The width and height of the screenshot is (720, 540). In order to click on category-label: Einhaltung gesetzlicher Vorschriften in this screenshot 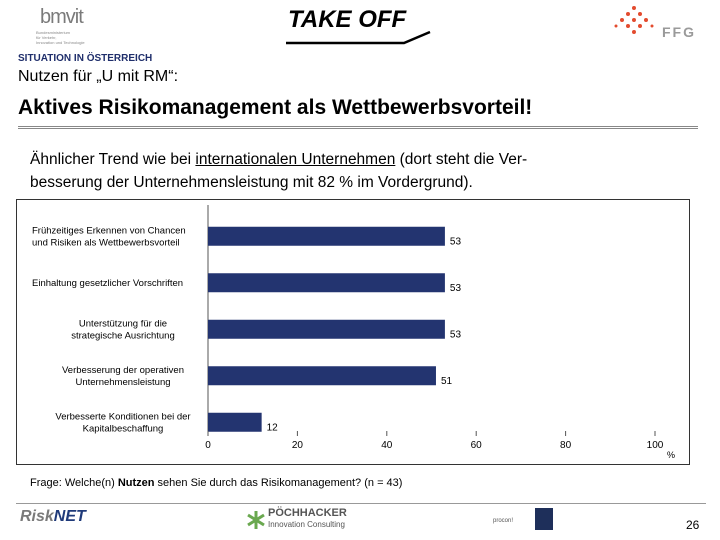, I will do `click(107, 283)`.